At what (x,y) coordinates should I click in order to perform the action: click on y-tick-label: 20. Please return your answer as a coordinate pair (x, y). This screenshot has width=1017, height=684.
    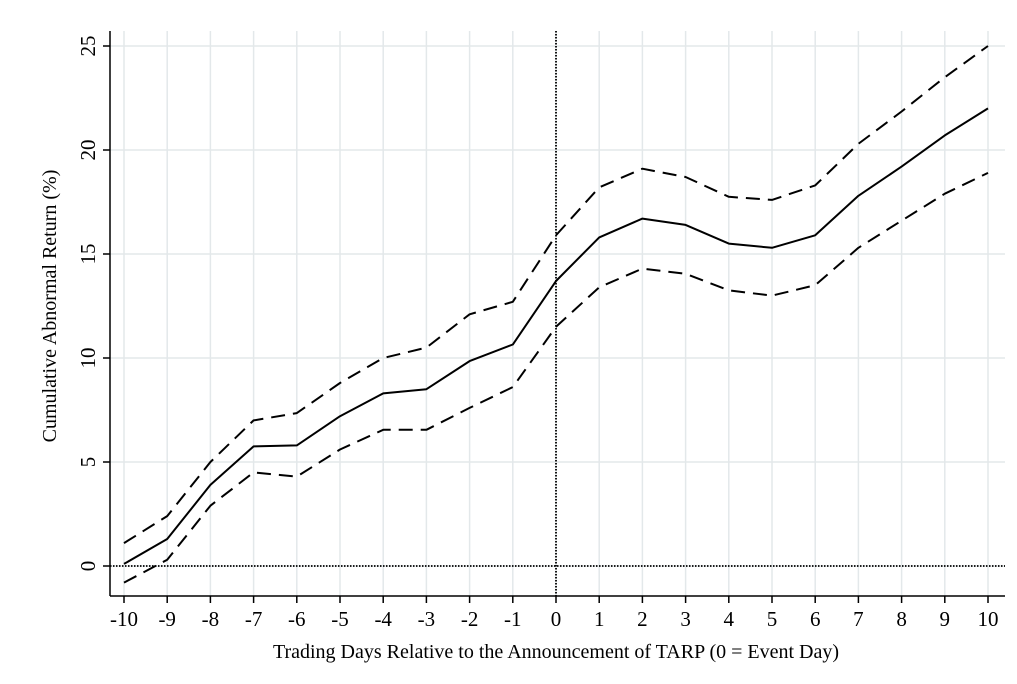
    Looking at the image, I should click on (88, 150).